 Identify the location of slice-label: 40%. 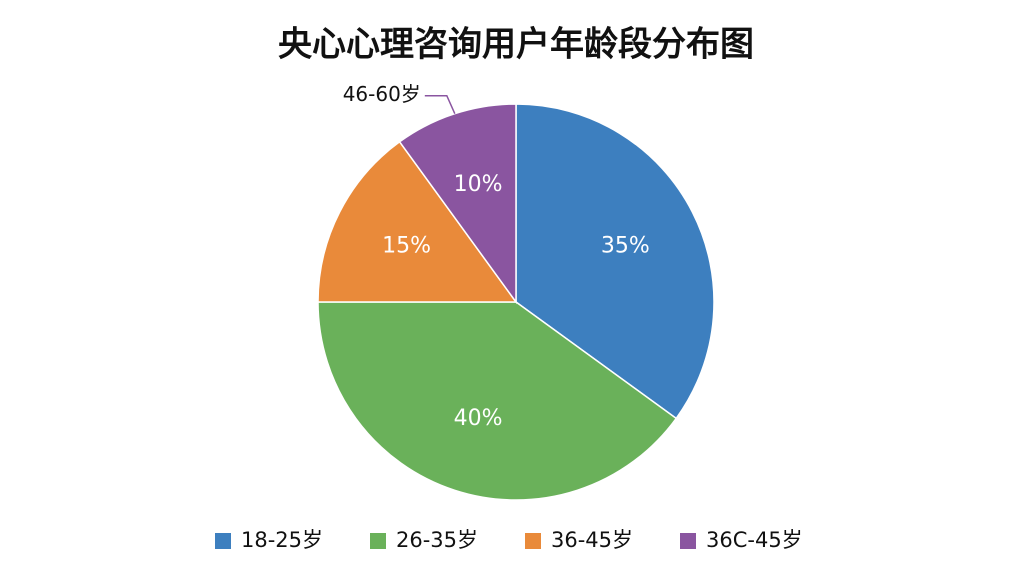
(478, 418).